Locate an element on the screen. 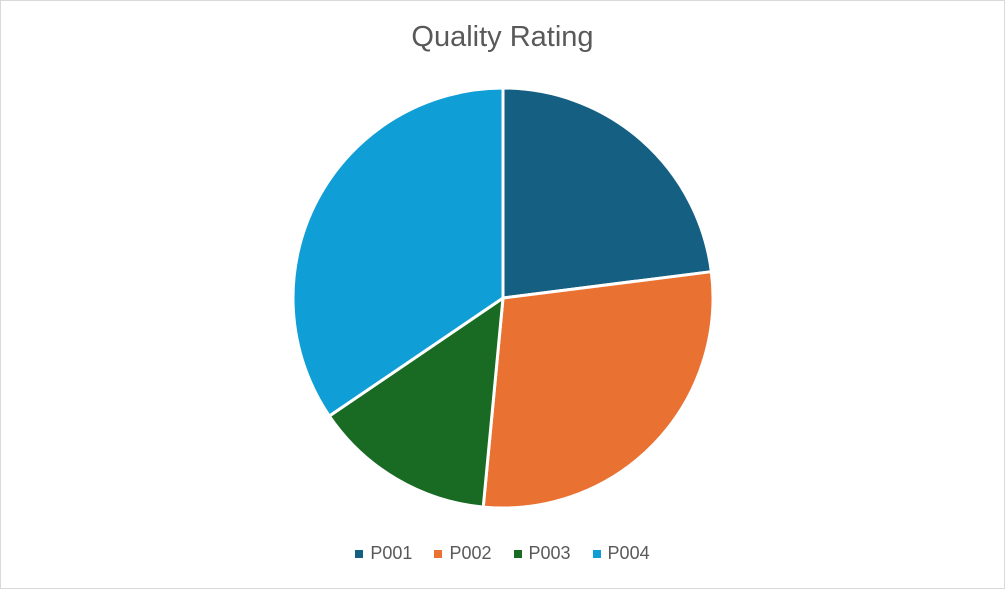  legend-item-p004: P004 is located at coordinates (621, 553).